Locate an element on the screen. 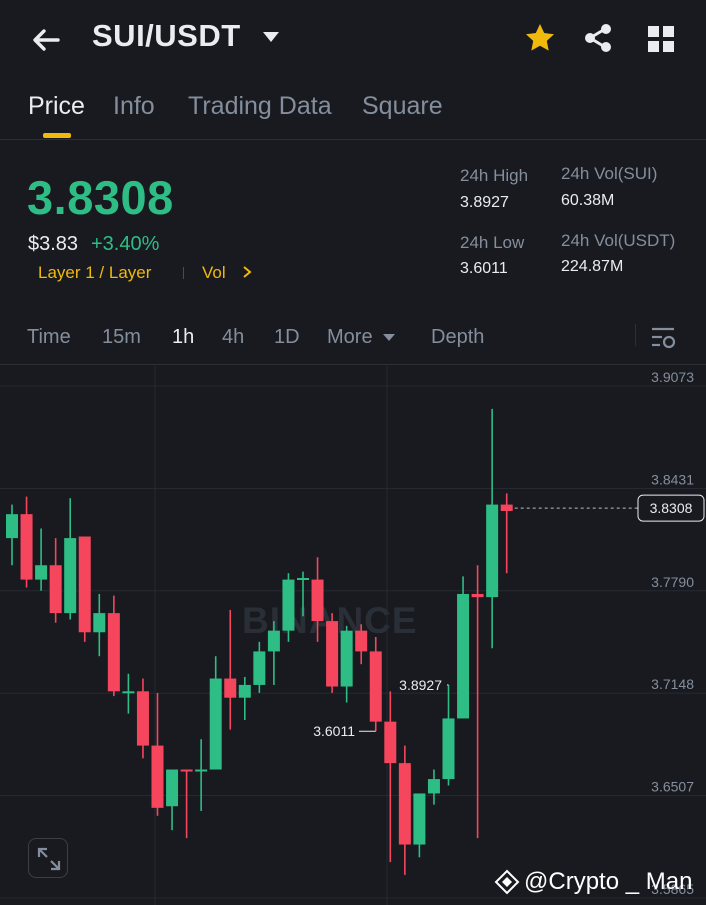 The width and height of the screenshot is (706, 905). depth-tab: Depth is located at coordinates (458, 337).